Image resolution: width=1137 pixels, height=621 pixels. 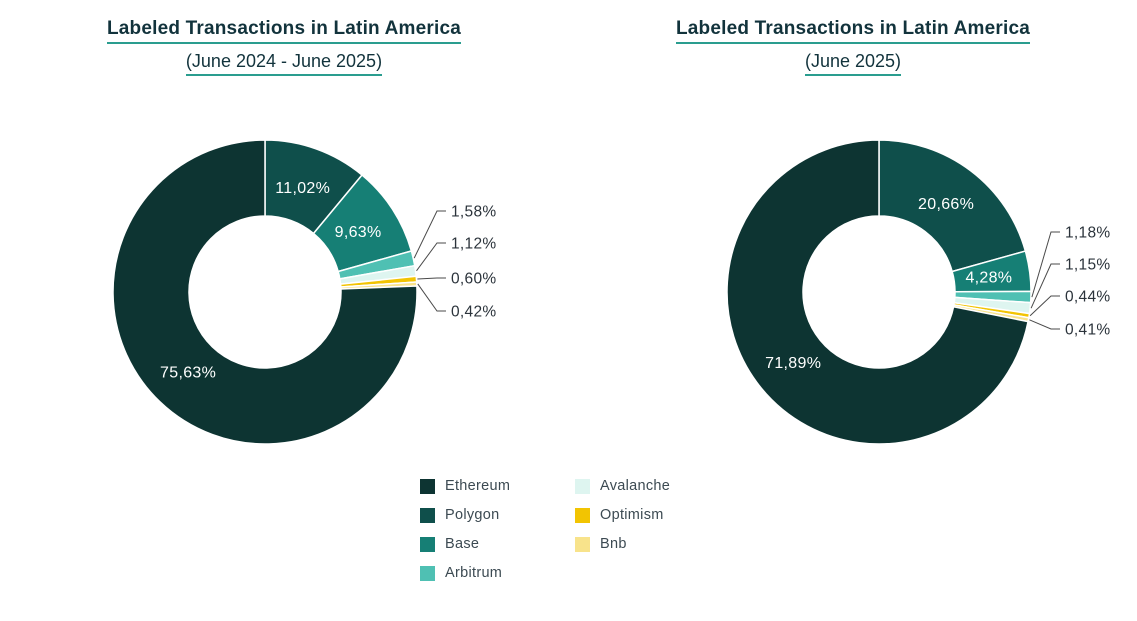 I want to click on callout-label-optimism: 0,60%, so click(x=473, y=278).